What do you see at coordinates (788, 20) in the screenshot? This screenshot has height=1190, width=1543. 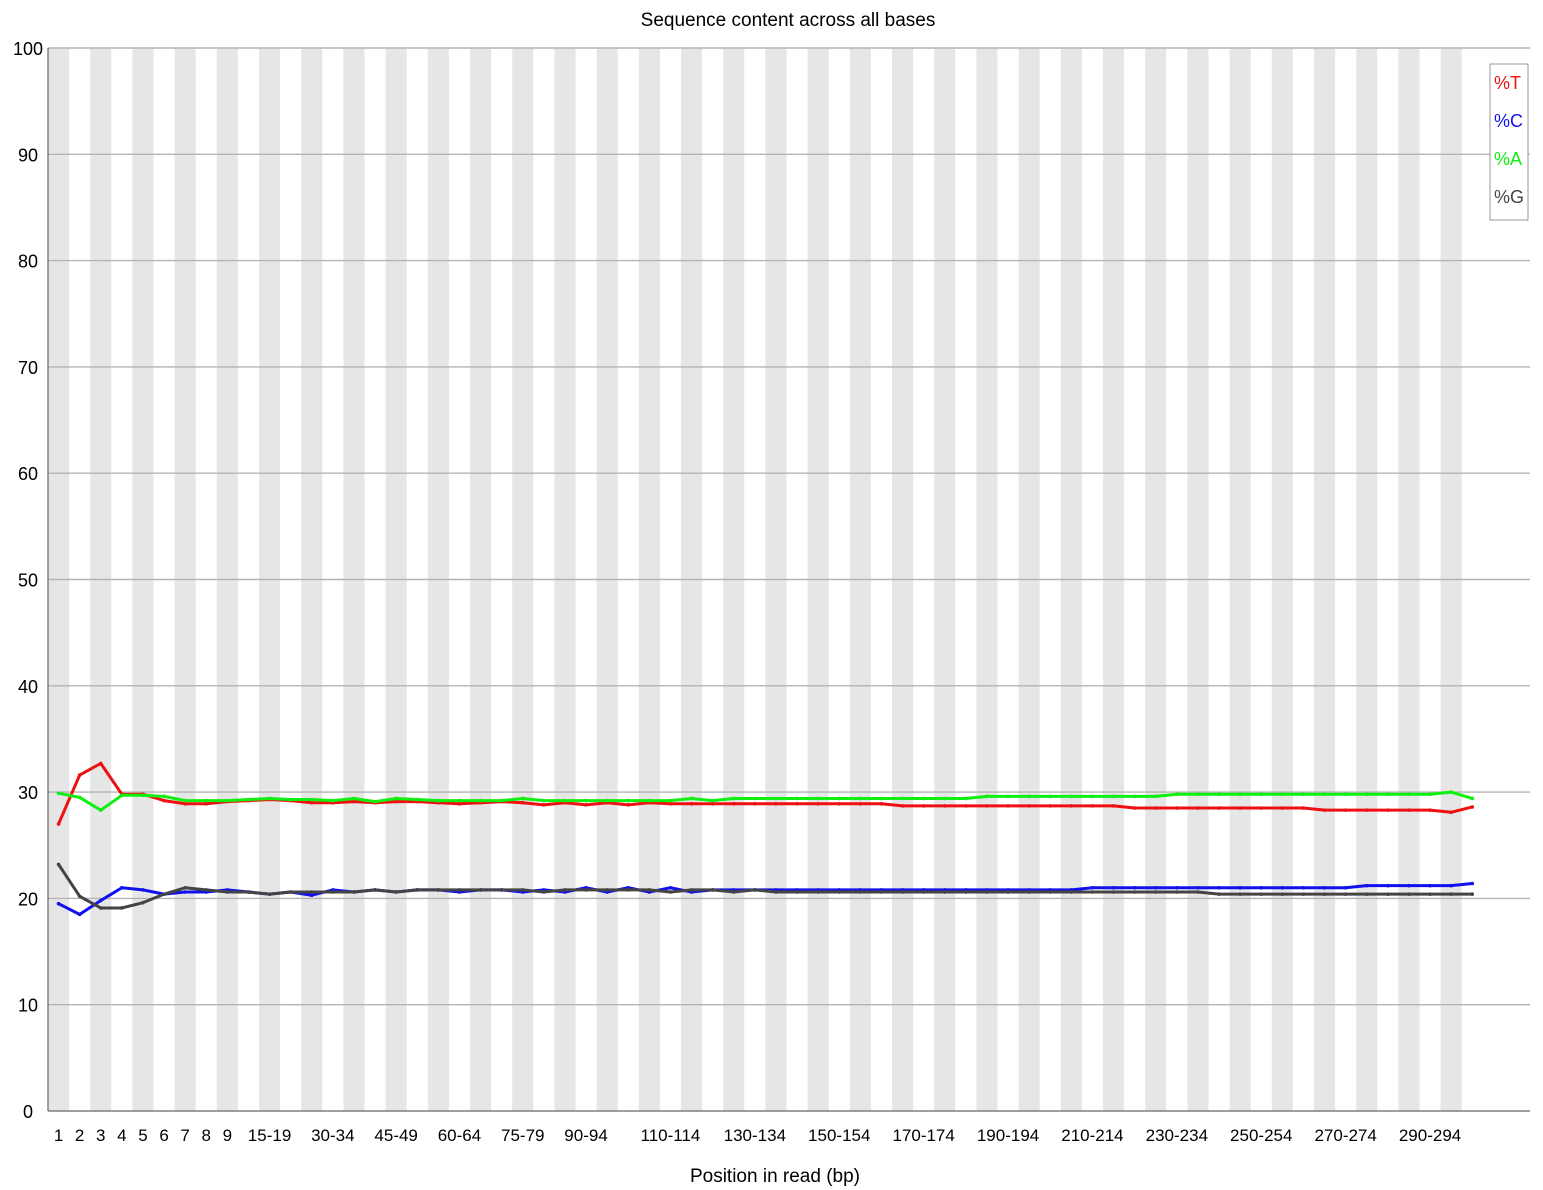 I see `chart-title: Sequence content across all bases` at bounding box center [788, 20].